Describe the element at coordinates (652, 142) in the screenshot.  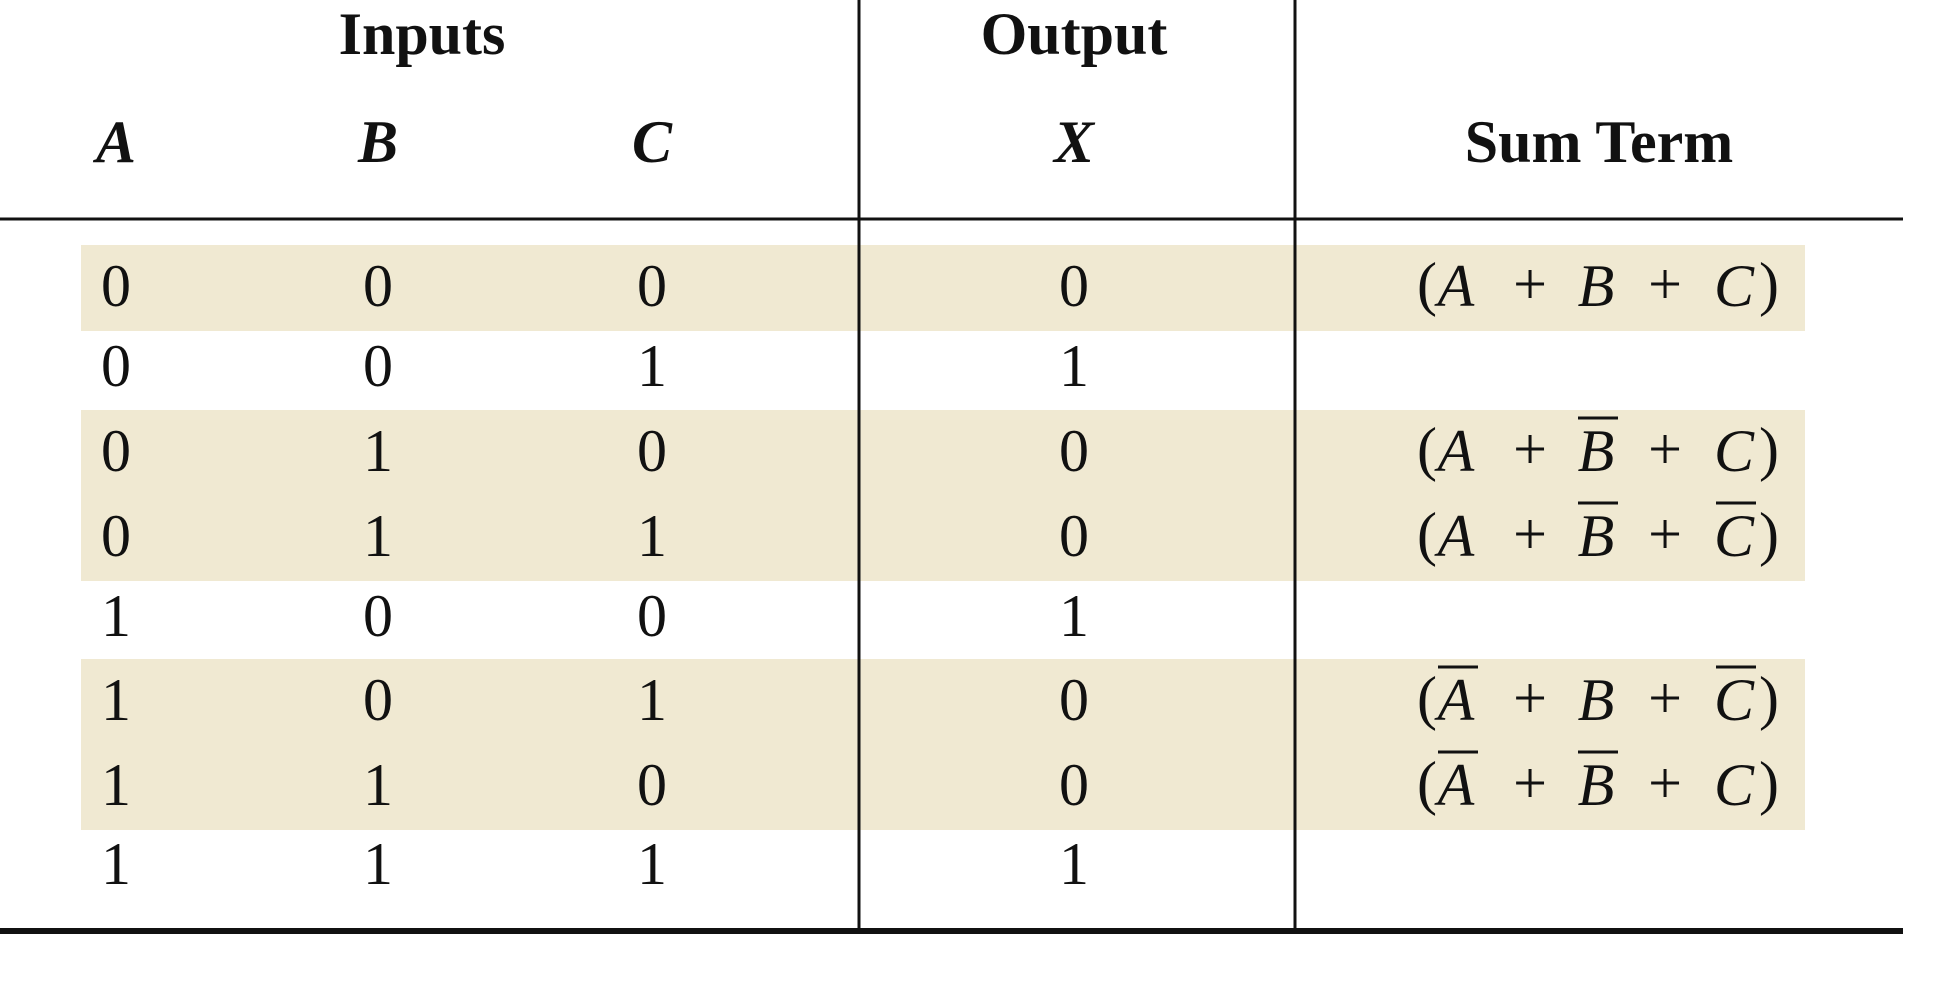
I see `column-header: C` at that location.